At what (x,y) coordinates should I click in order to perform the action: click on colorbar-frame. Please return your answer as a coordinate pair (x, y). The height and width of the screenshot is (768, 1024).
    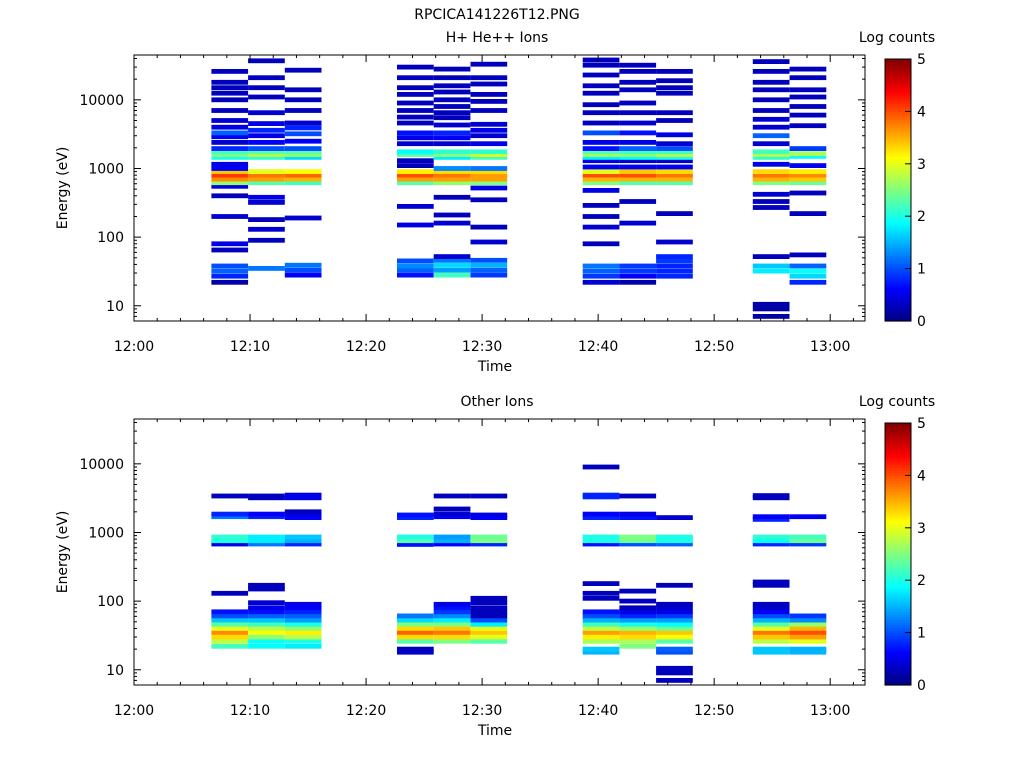
    Looking at the image, I should click on (898, 190).